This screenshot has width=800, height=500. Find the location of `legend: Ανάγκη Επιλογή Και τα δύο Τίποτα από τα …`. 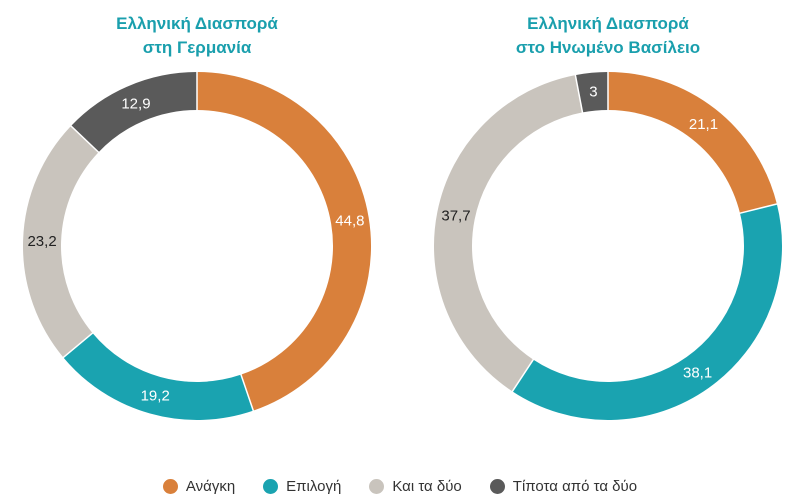

legend: Ανάγκη Επιλογή Και τα δύο Τίποτα από τα … is located at coordinates (400, 486).